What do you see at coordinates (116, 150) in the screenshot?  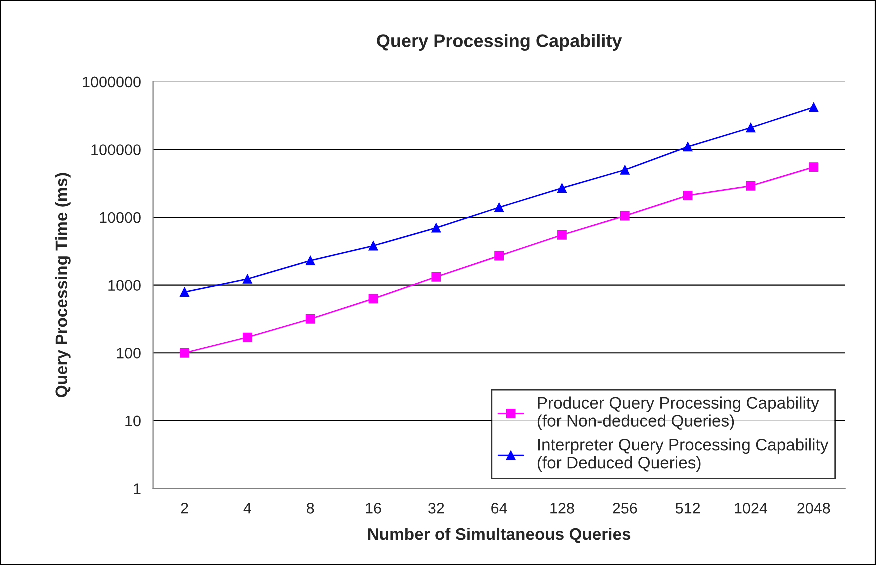 I see `y-tick-label: 100000` at bounding box center [116, 150].